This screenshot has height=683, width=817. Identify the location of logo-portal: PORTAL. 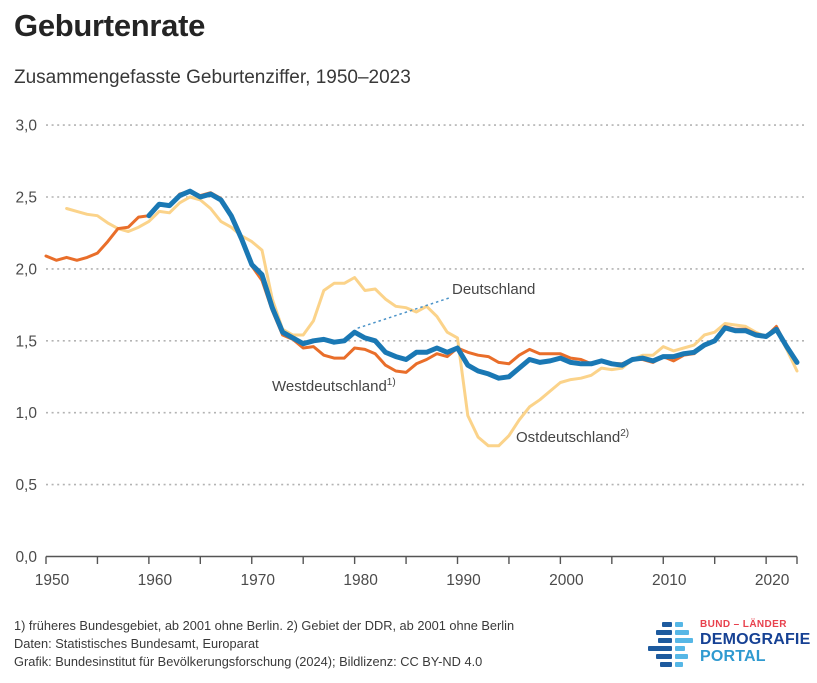
(733, 656).